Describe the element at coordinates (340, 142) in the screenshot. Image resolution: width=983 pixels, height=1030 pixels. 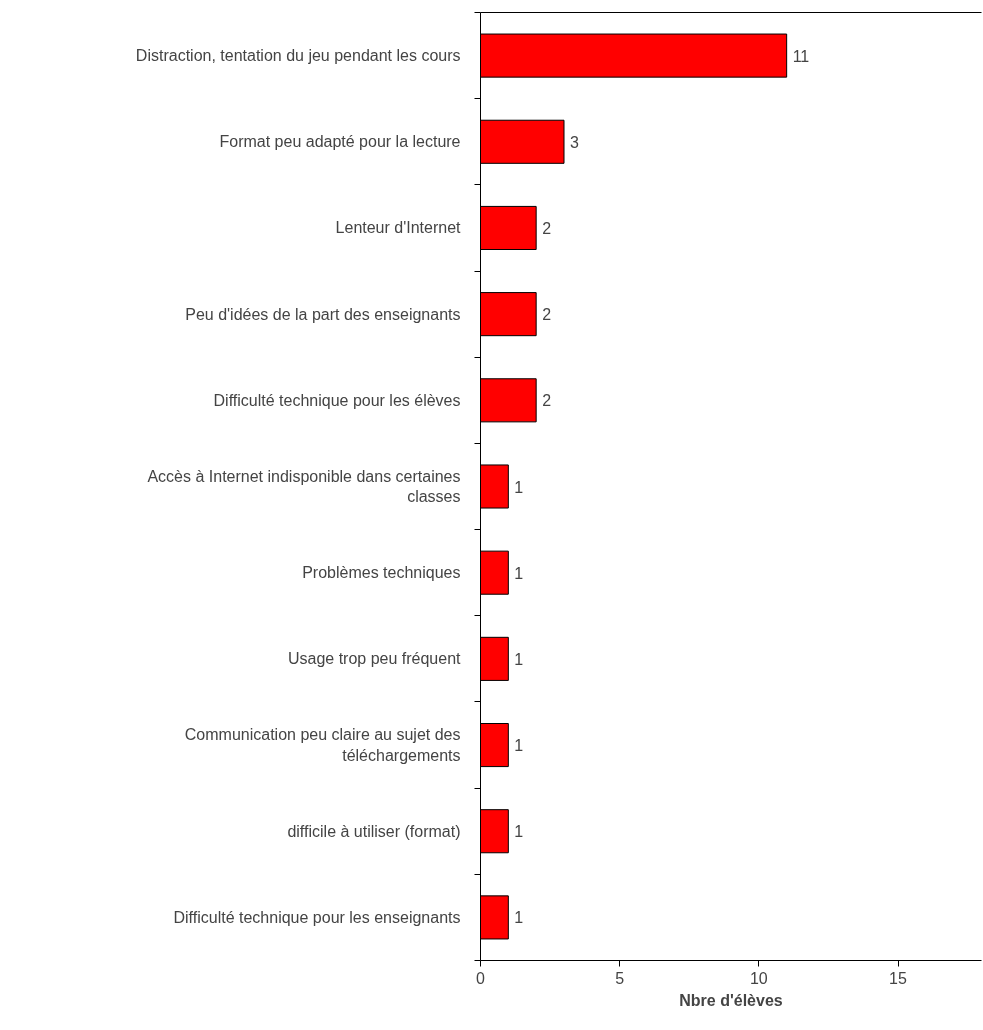
I see `y-tick-label: Format peu adapté pour la lecture` at that location.